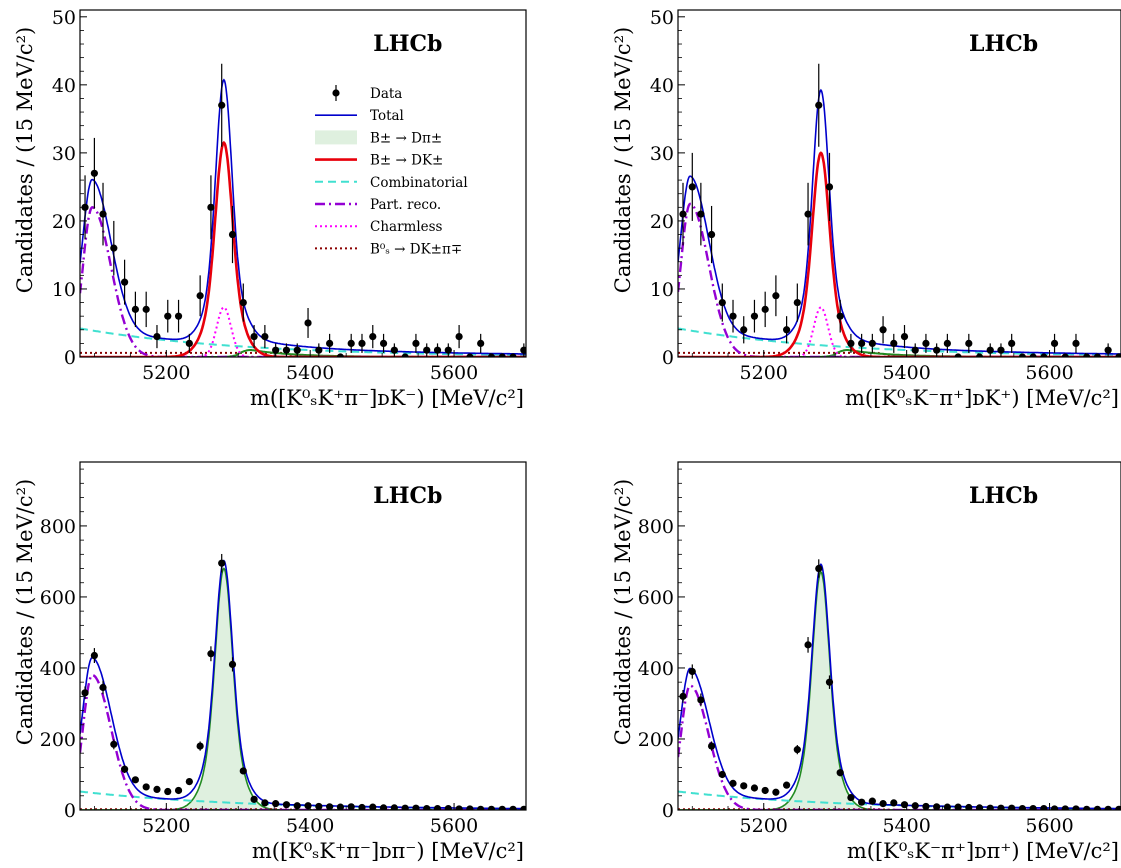 Image resolution: width=1121 pixels, height=868 pixels. I want to click on y-axis-title: Candidates / (15 MeV/c²), so click(25, 612).